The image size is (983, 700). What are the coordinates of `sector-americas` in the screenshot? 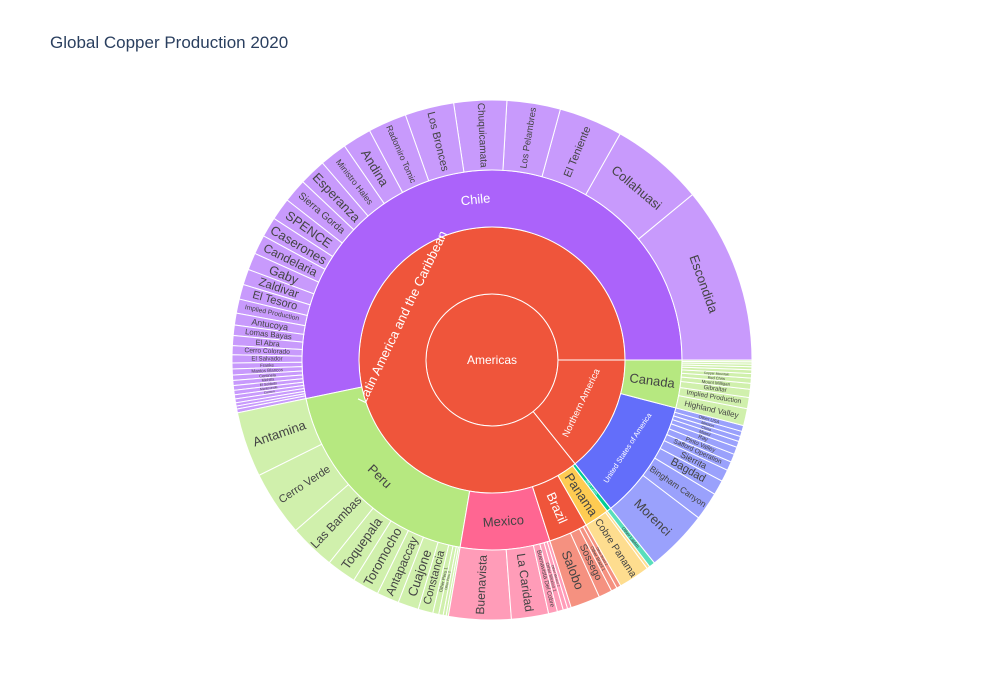 It's located at (492, 360).